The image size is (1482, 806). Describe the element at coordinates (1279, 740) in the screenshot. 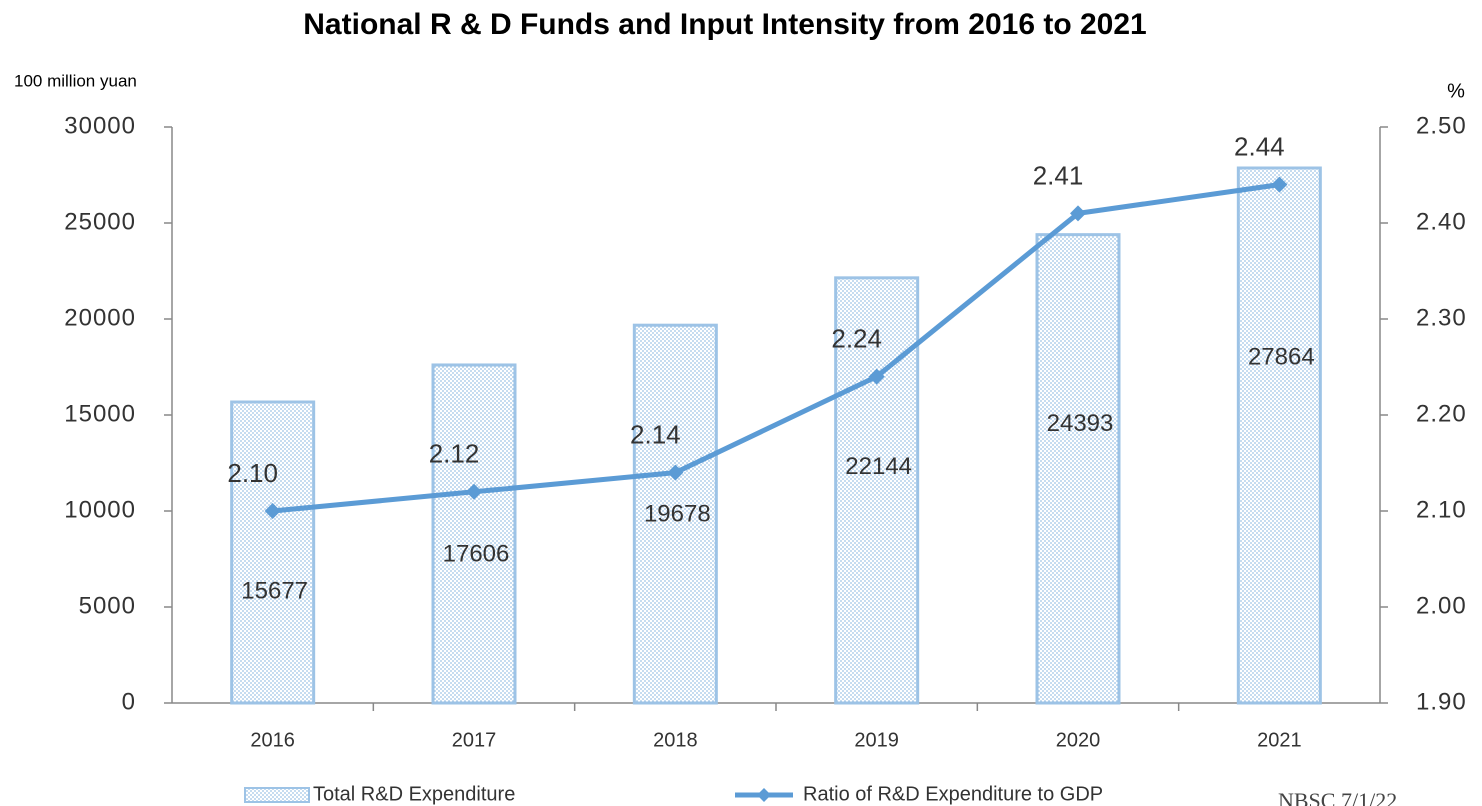

I see `x-tick-label: 2021` at that location.